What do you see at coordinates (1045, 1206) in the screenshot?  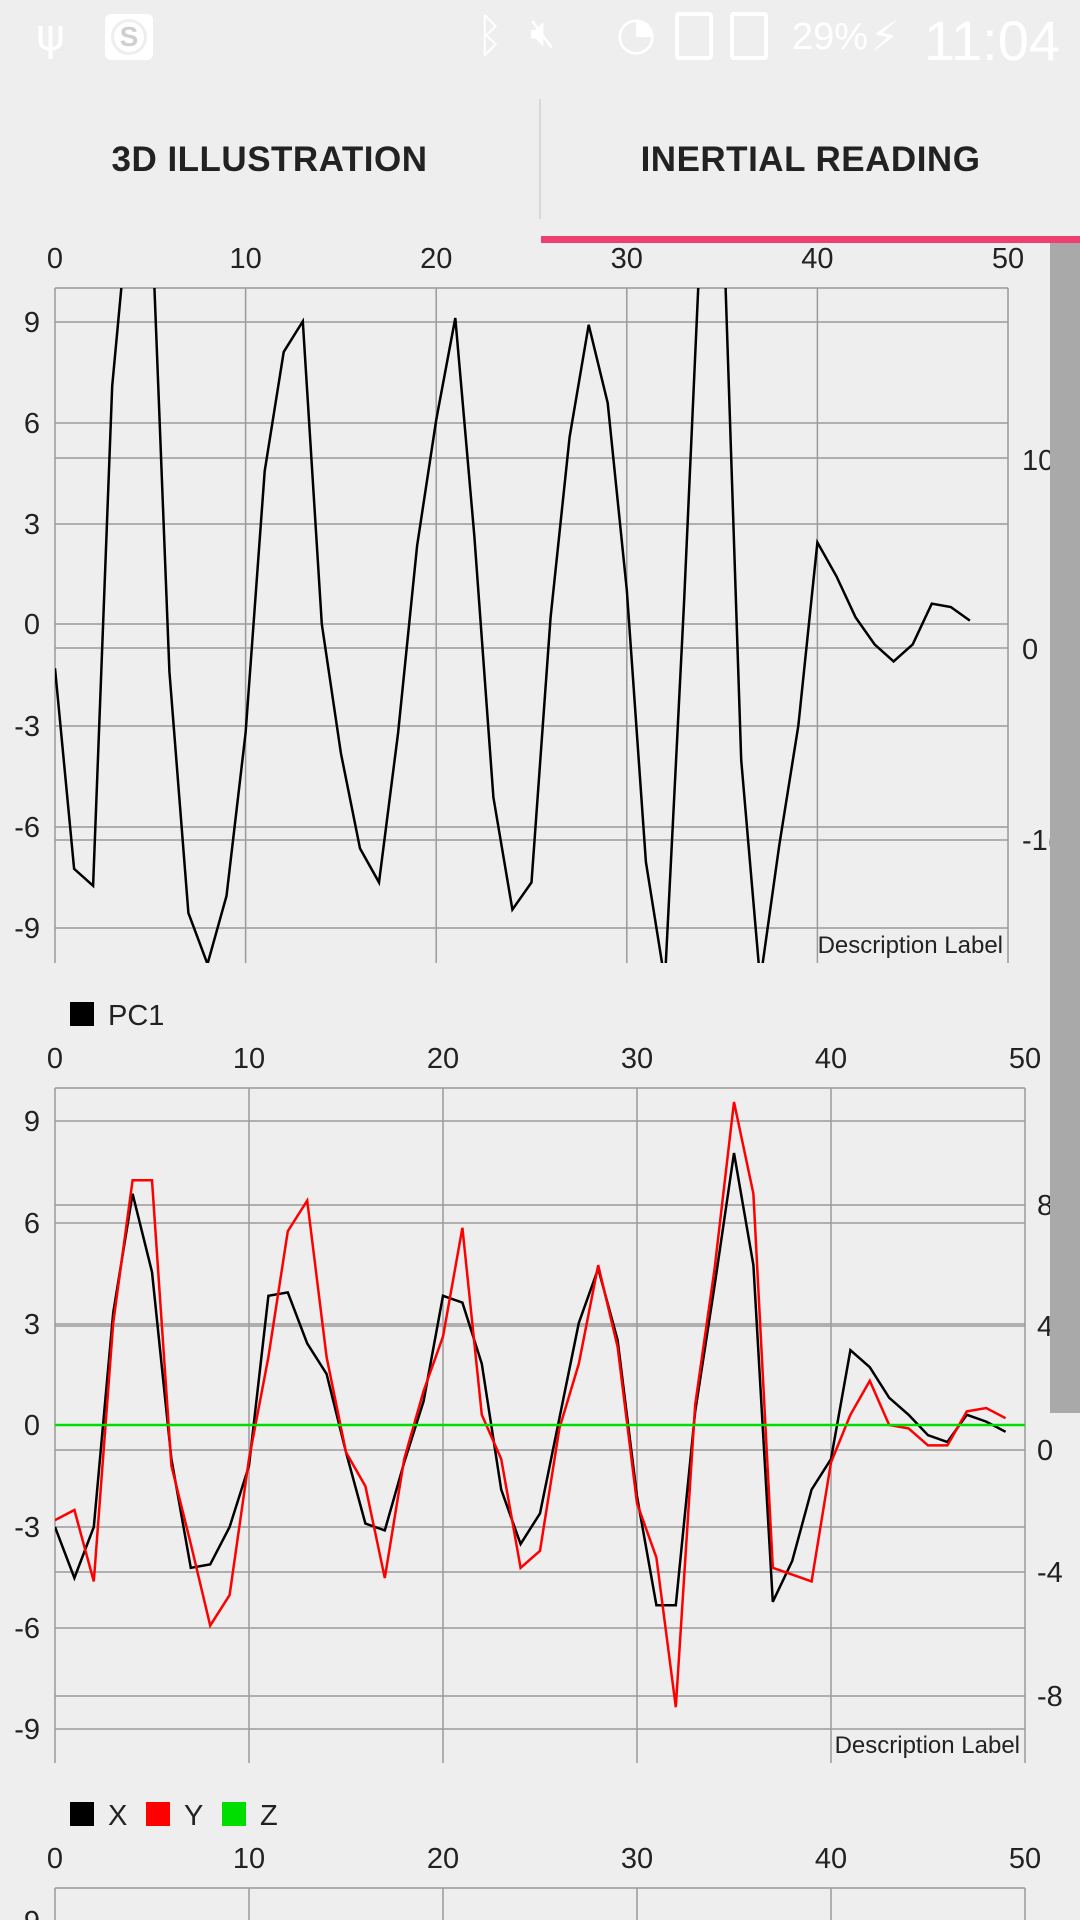 I see `y2-tick-label: 8` at bounding box center [1045, 1206].